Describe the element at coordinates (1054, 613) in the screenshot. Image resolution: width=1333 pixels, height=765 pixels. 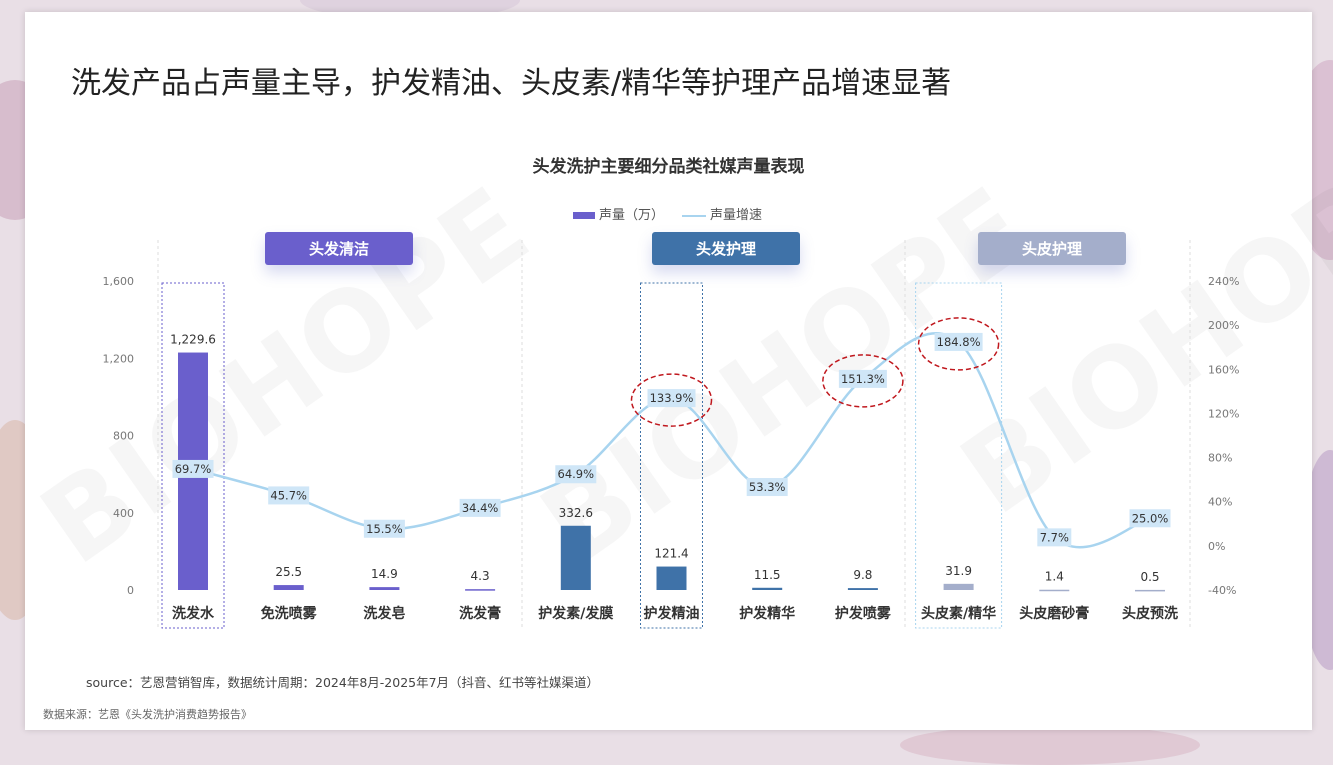
I see `x-tick-label: 头皮磨砂膏` at that location.